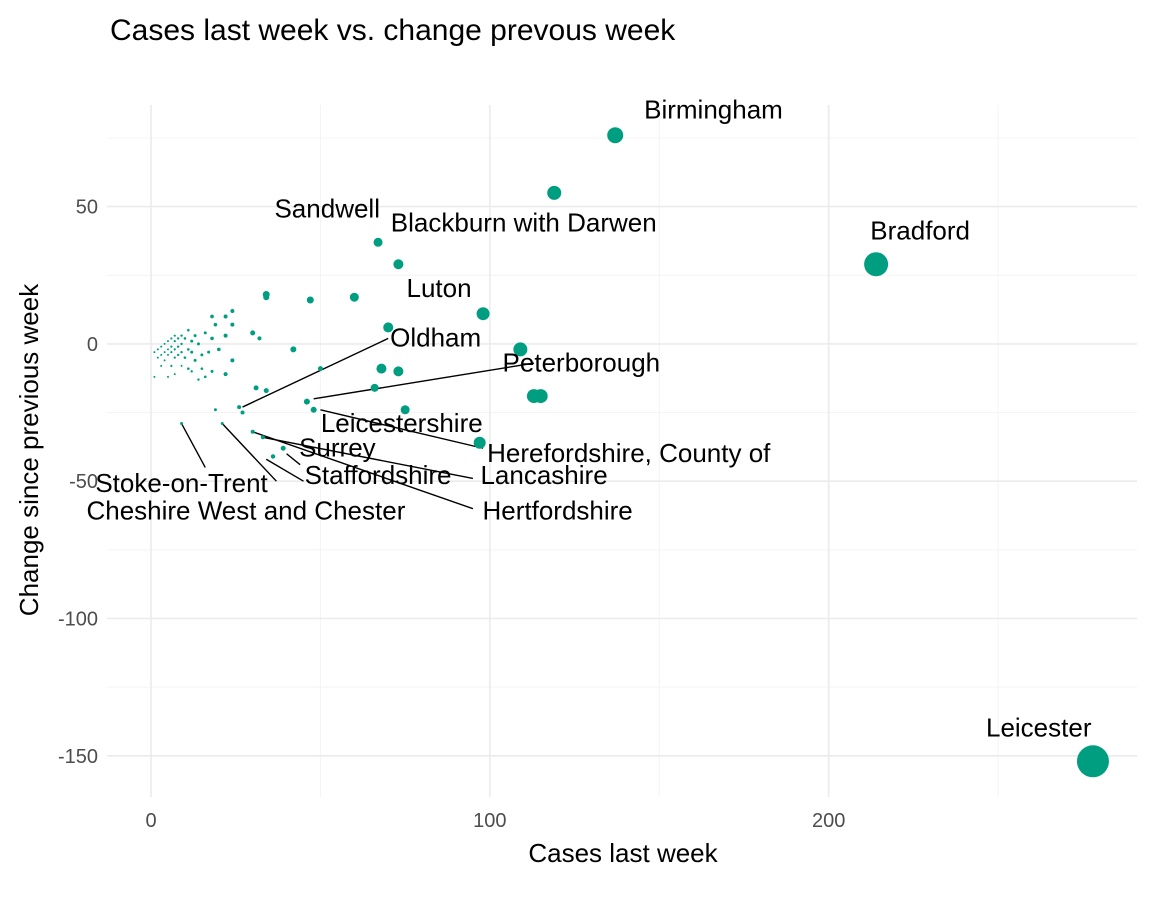 Image resolution: width=1152 pixels, height=921 pixels. I want to click on x-tick-label: 100, so click(489, 821).